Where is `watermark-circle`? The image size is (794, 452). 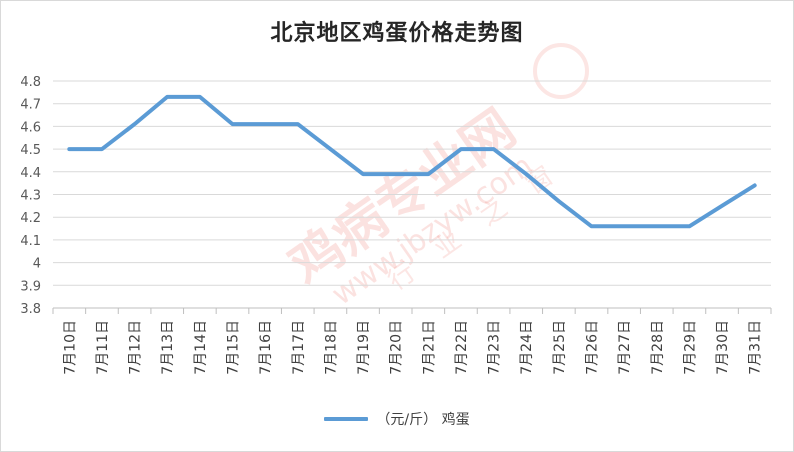
watermark-circle is located at coordinates (561, 71).